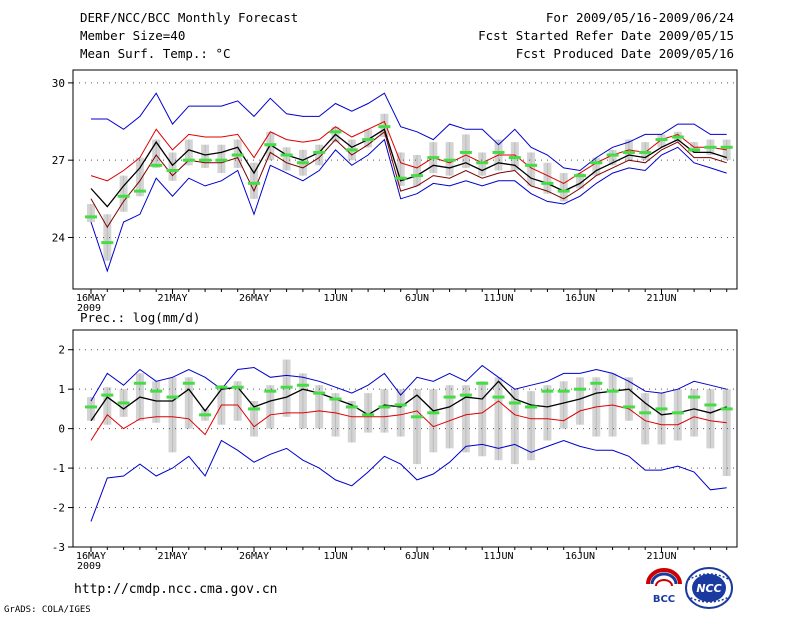  Describe the element at coordinates (155, 53) in the screenshot. I see `variable-label-temp: Mean Surf. Temp.: °C` at that location.